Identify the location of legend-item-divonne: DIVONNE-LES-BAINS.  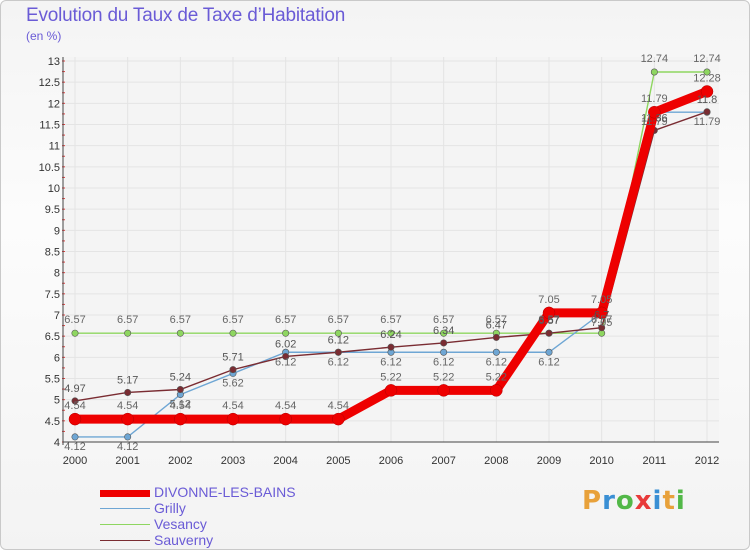
(230, 492).